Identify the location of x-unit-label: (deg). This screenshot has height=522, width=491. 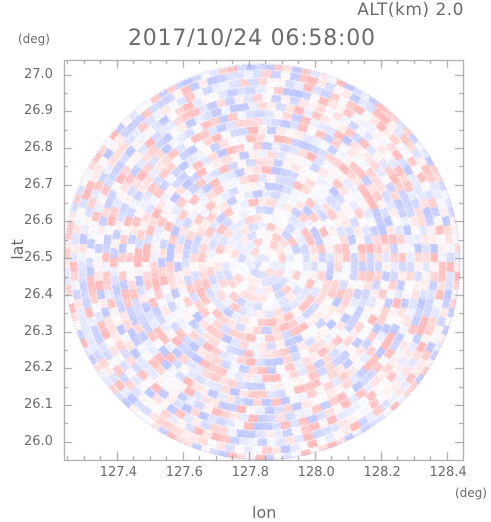
(471, 493).